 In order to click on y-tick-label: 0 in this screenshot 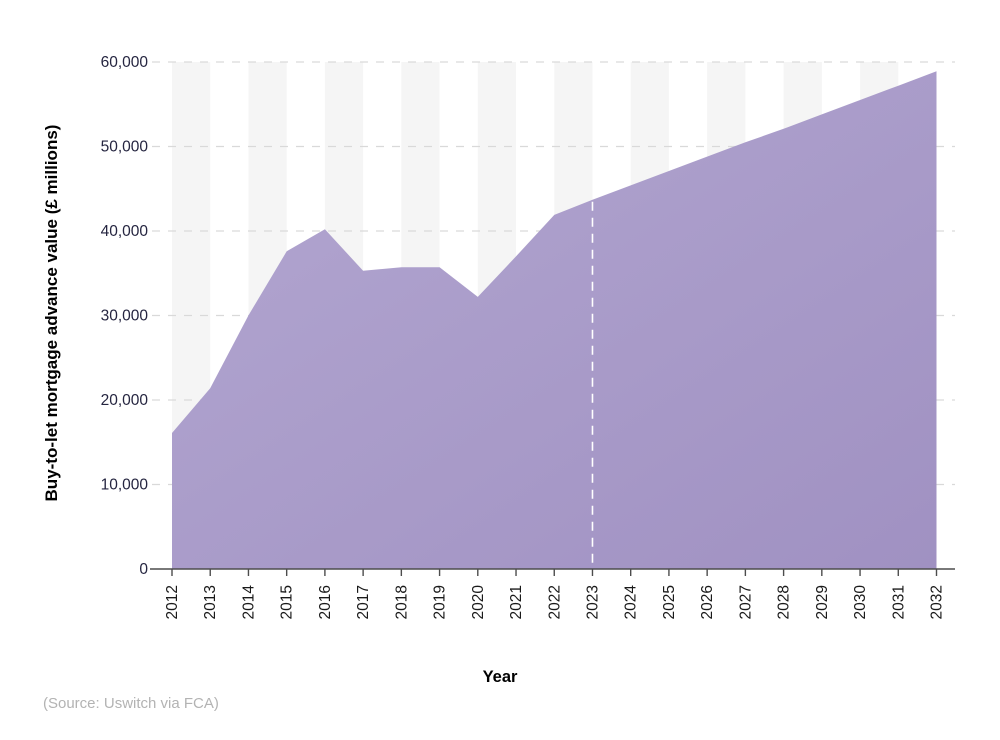, I will do `click(143, 569)`.